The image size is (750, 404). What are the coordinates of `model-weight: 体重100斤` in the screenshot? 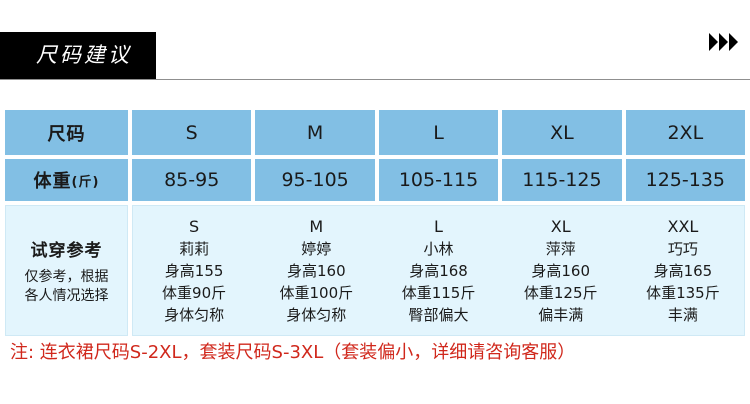 It's located at (316, 293).